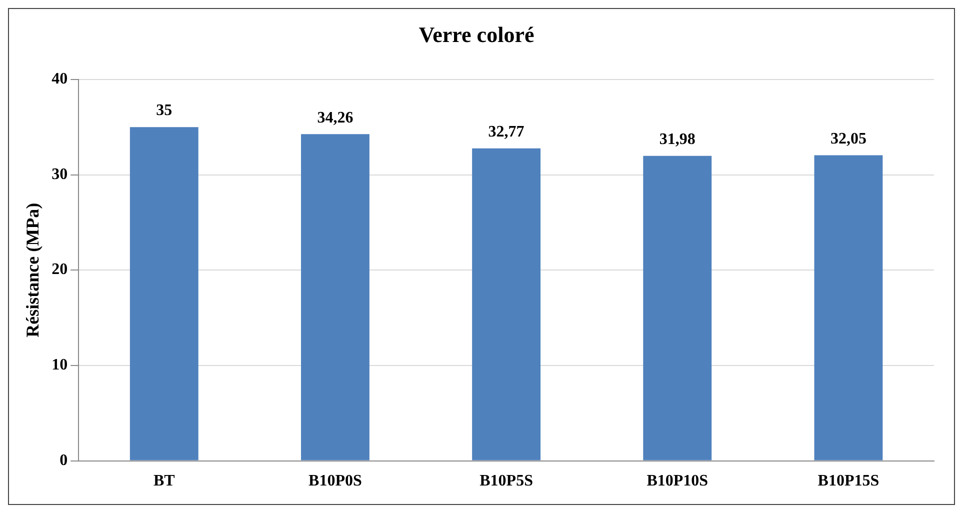 Image resolution: width=965 pixels, height=515 pixels. Describe the element at coordinates (32, 270) in the screenshot. I see `y-axis-title: Résistance (MPa)` at that location.